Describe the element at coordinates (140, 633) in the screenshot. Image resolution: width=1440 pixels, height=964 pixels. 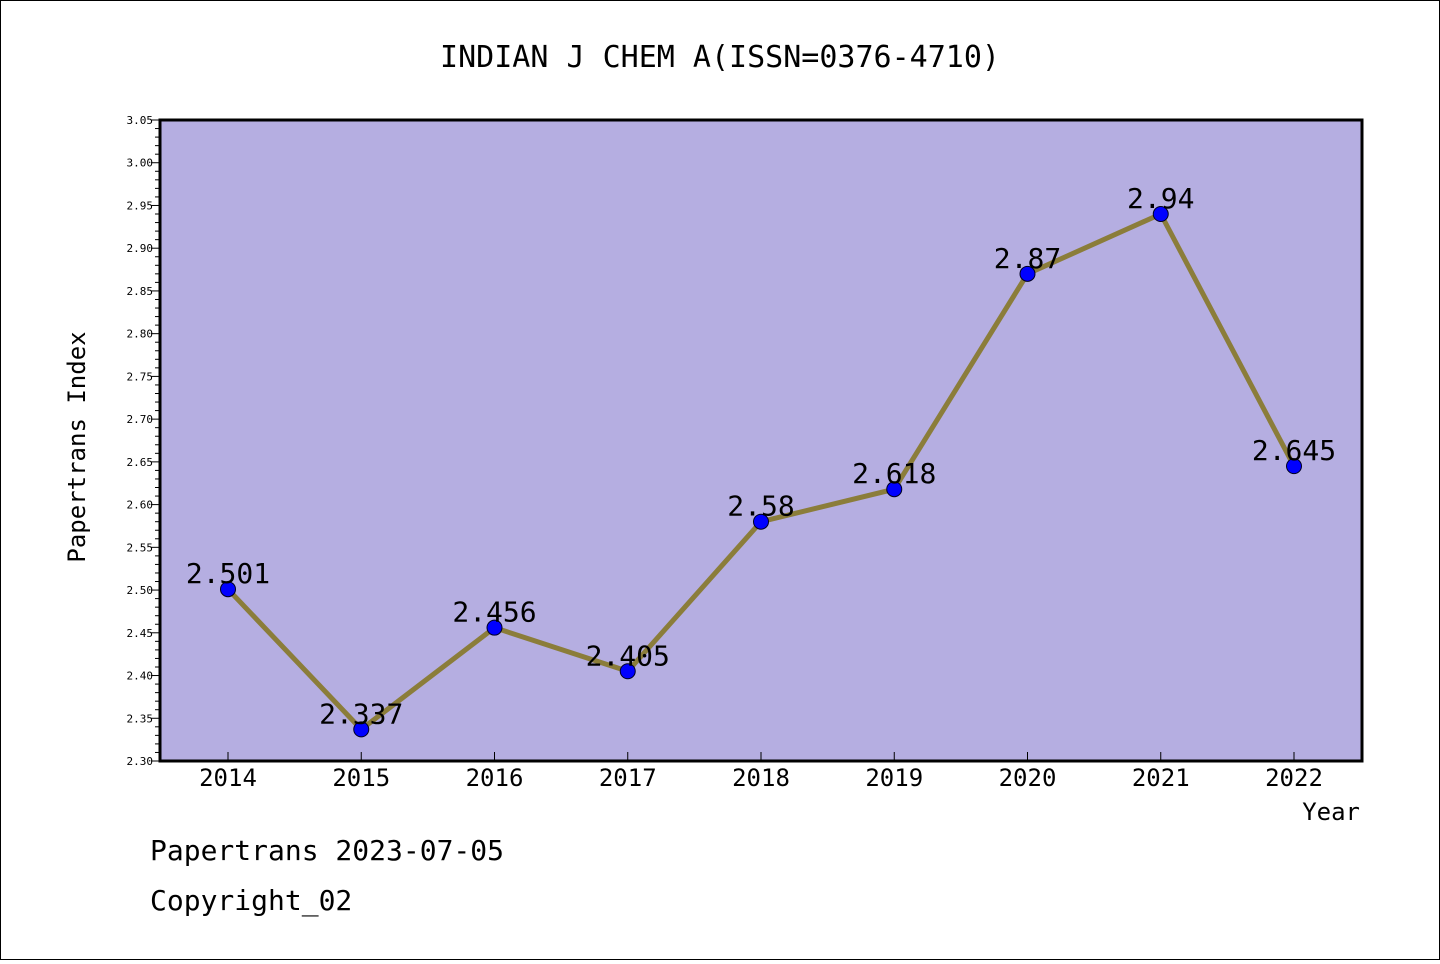
I see `y-tick-label: 2.45` at that location.